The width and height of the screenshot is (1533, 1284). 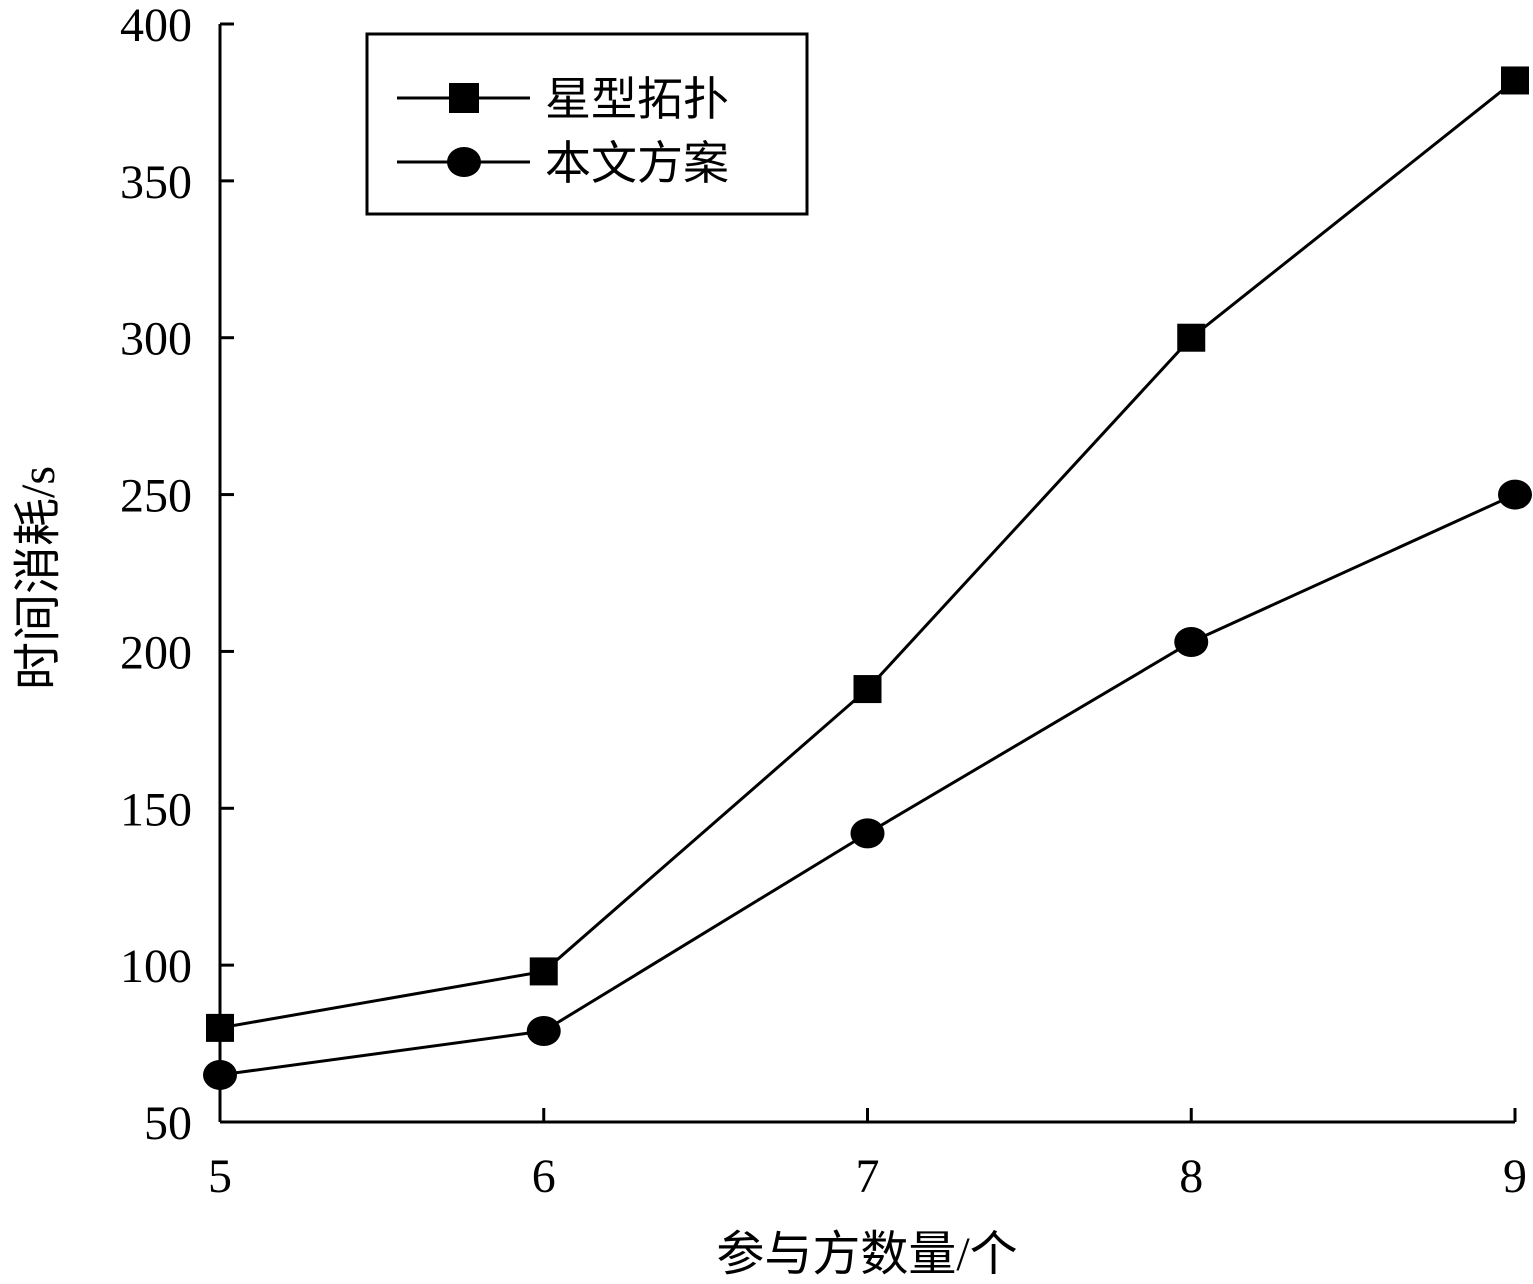 I want to click on legend-marker-circle, so click(x=464, y=162).